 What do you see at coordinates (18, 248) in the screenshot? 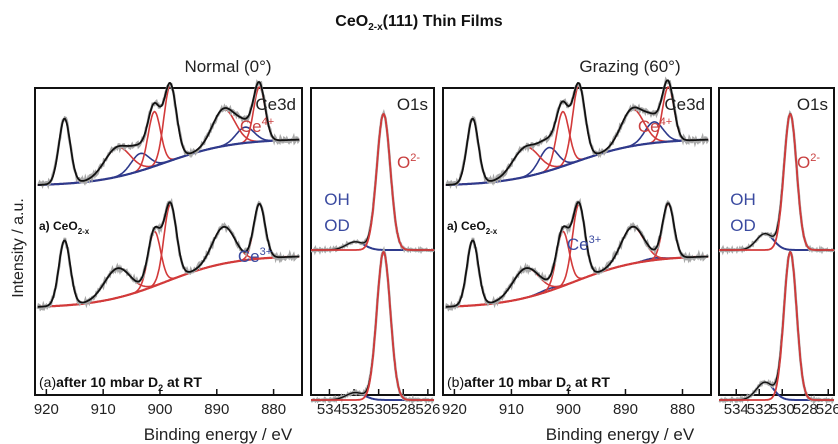
I see `y-axis-label: Intensity / a.u.` at bounding box center [18, 248].